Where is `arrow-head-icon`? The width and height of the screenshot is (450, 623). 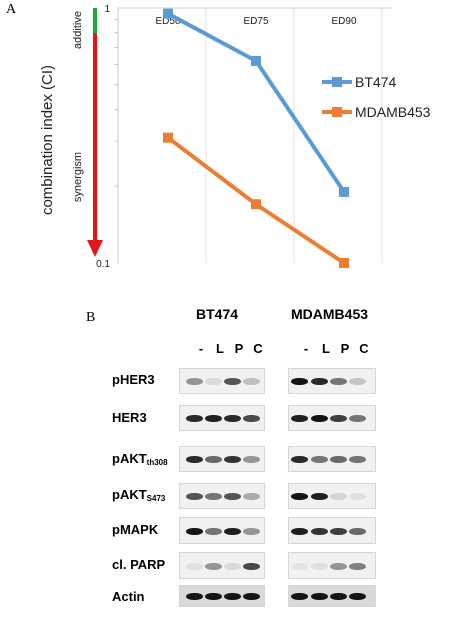
arrow-head-icon is located at coordinates (95, 248).